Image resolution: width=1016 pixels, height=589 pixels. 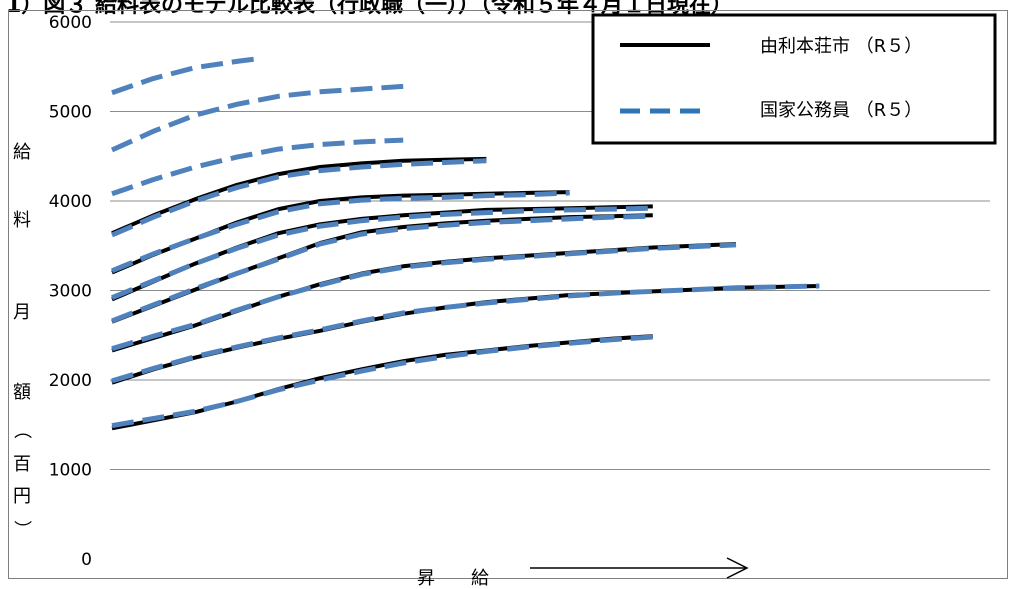 I want to click on y-axis-label-char: 料, so click(x=22, y=220).